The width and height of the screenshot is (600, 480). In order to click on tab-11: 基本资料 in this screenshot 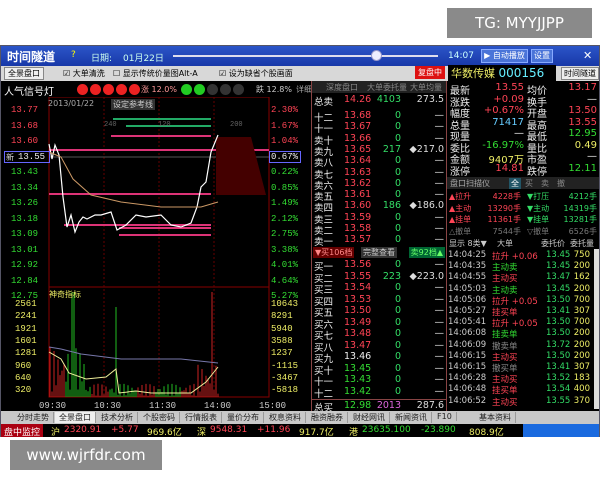, I will do `click(495, 417)`.